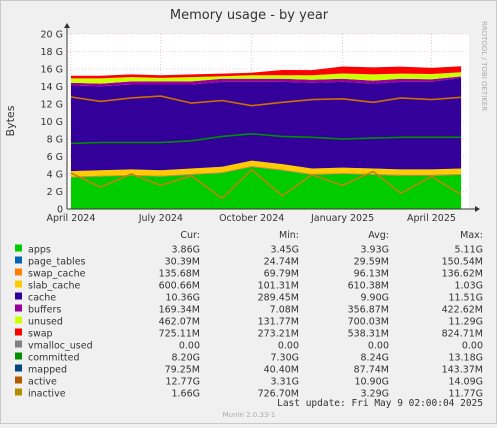 The width and height of the screenshot is (497, 428). I want to click on legend-row: vmalloc_used 0.00 0.00 0.00 0.00, so click(249, 346).